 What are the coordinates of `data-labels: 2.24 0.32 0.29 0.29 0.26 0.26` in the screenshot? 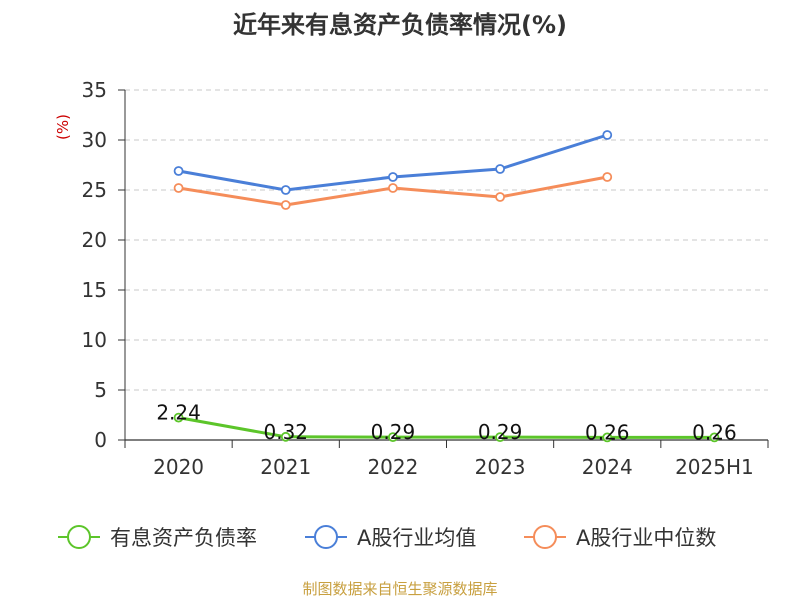 It's located at (446, 423).